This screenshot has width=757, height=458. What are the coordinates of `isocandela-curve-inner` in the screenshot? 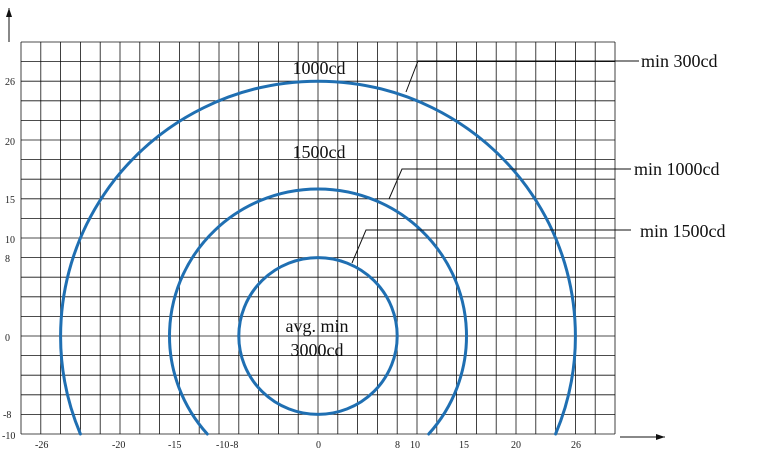 It's located at (318, 336).